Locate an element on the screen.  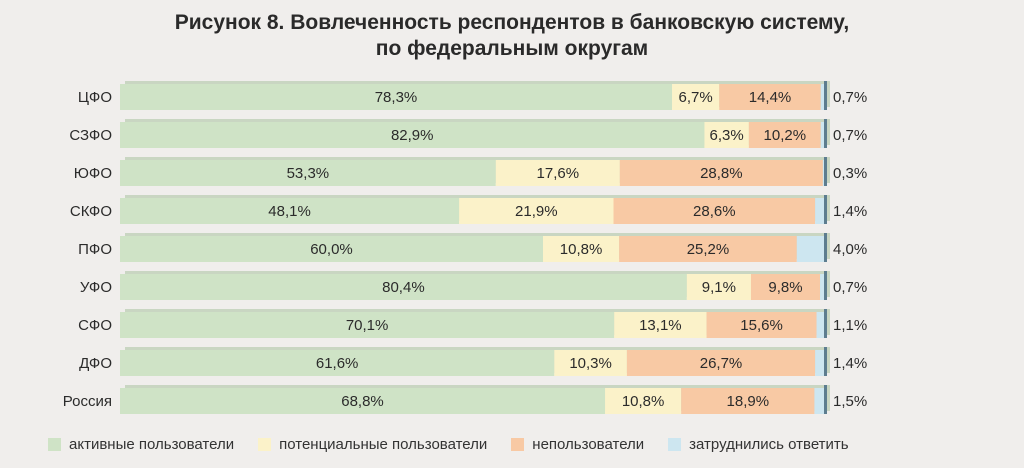
data-label-active-row-2: 53,3% is located at coordinates (308, 173).